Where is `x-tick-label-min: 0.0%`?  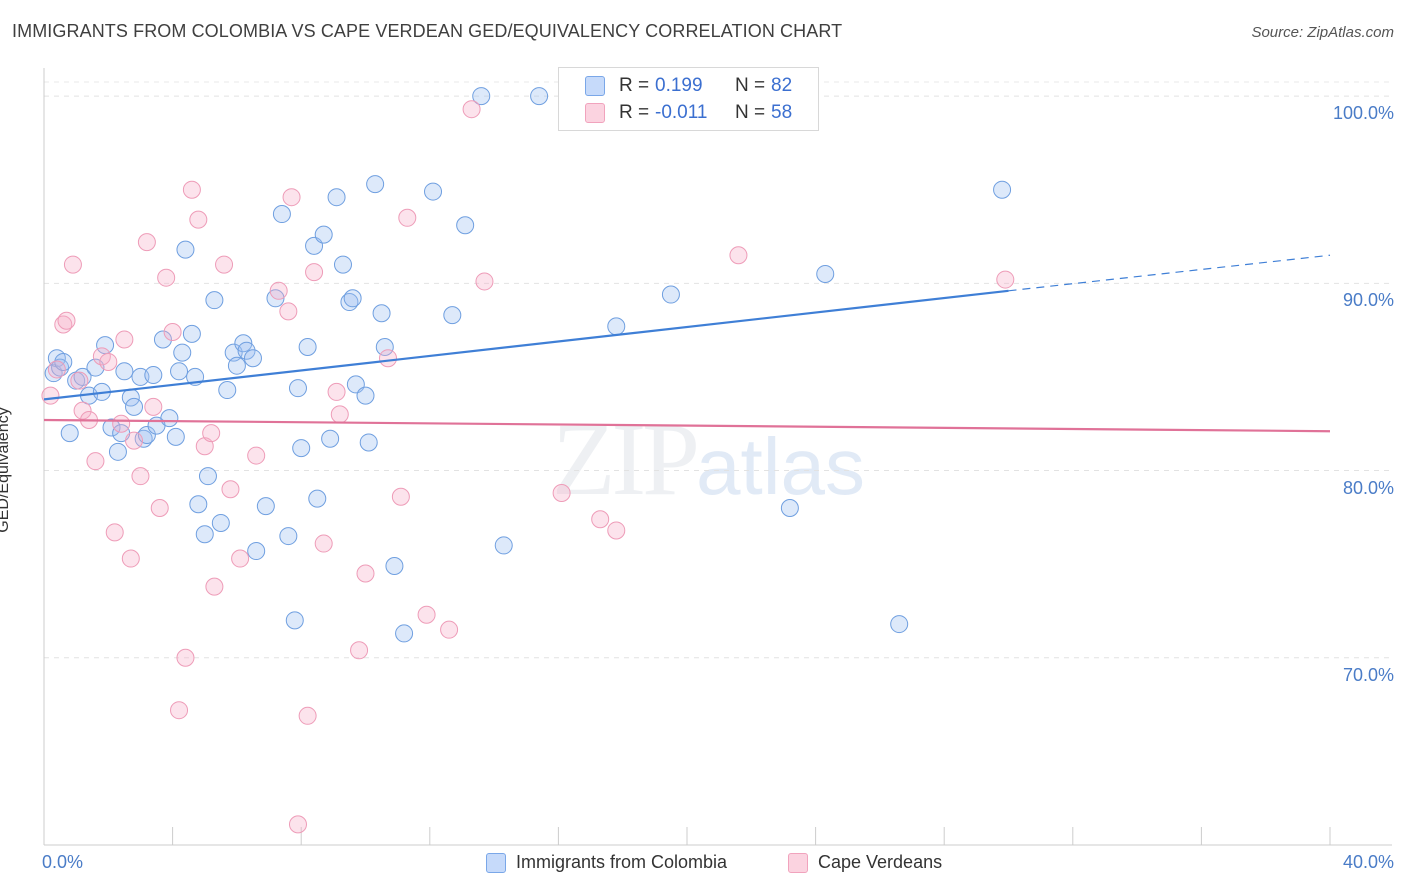 x-tick-label-min: 0.0% is located at coordinates (63, 862).